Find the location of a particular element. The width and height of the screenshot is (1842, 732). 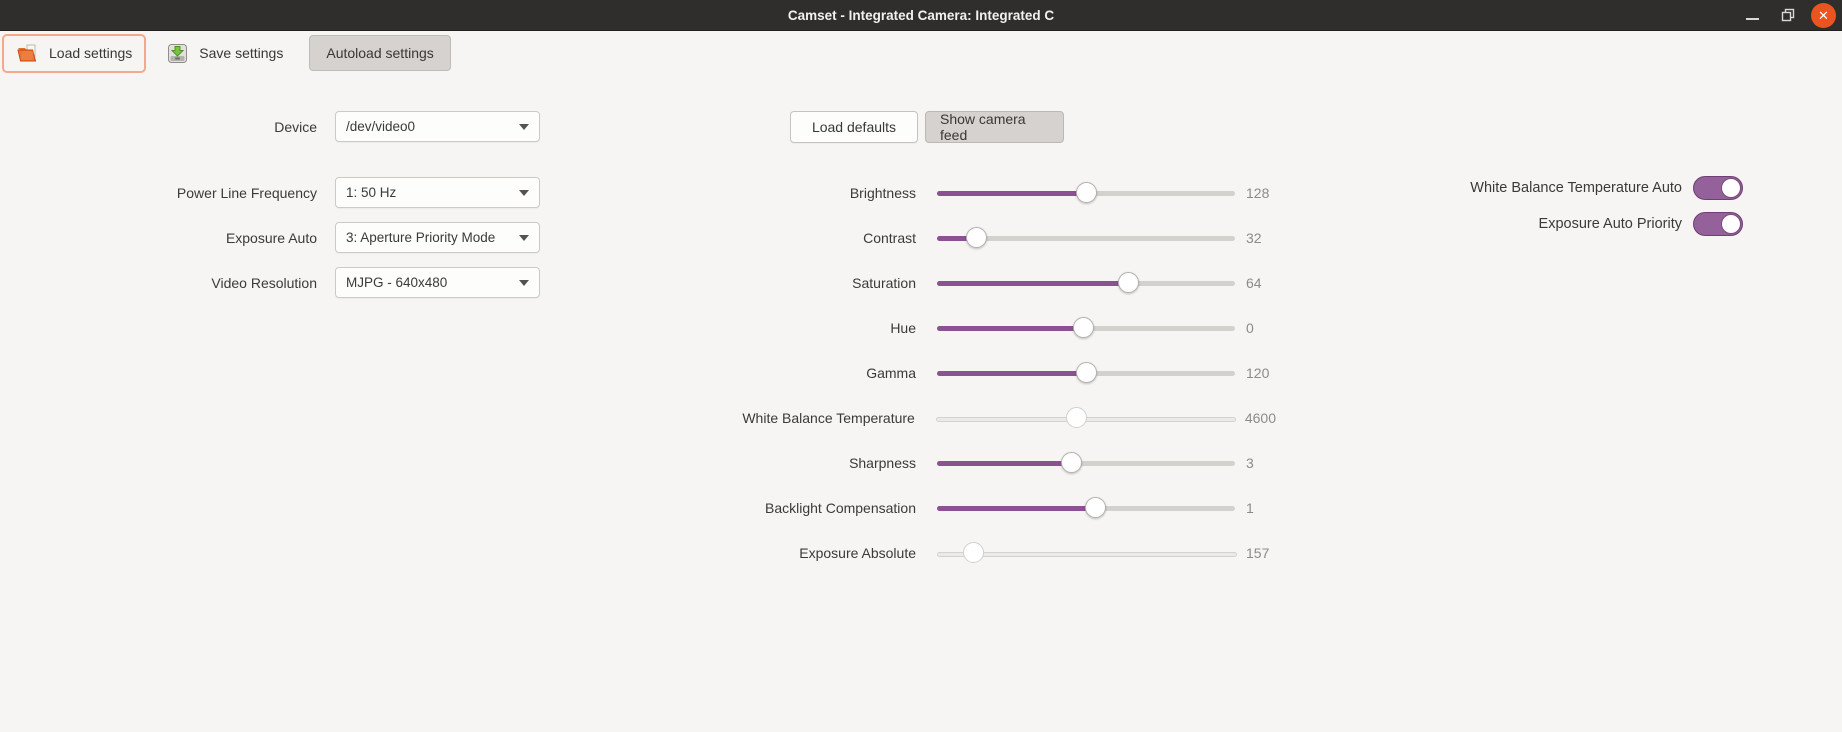

load-settings-button: Load settings is located at coordinates (74, 53).